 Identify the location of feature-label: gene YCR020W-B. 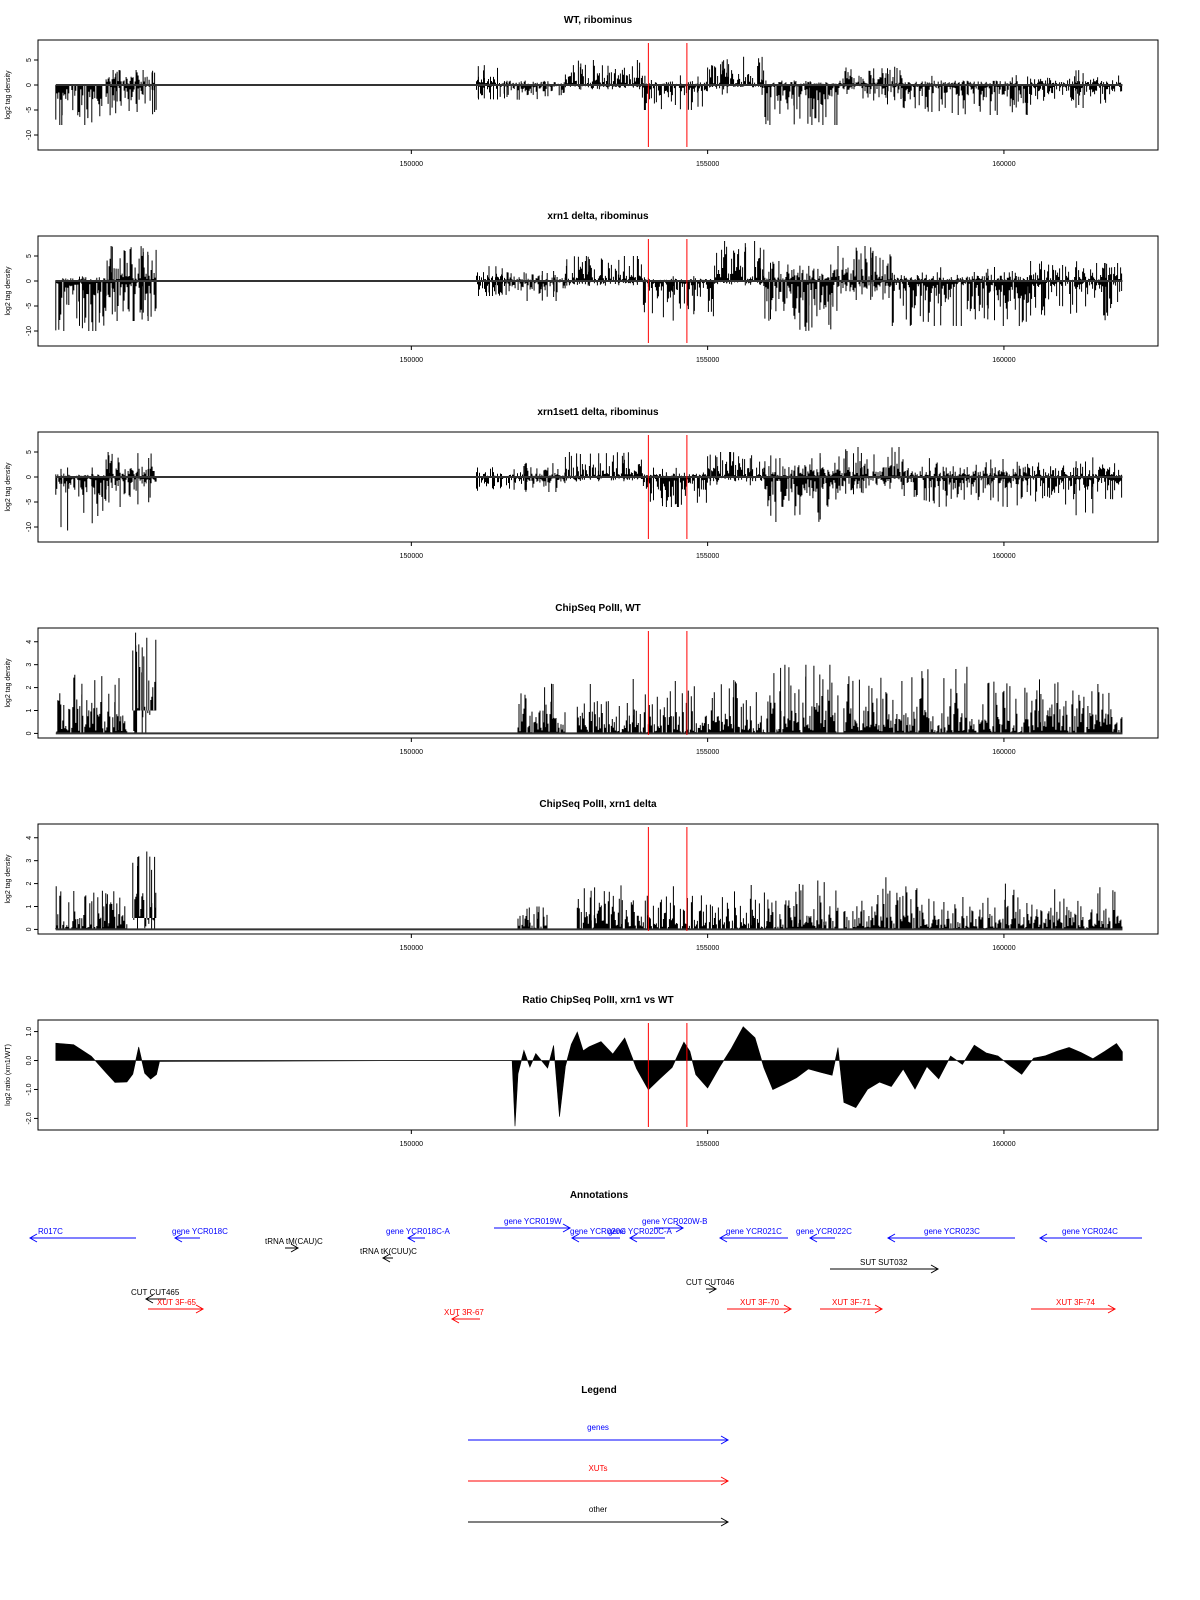
(675, 1221).